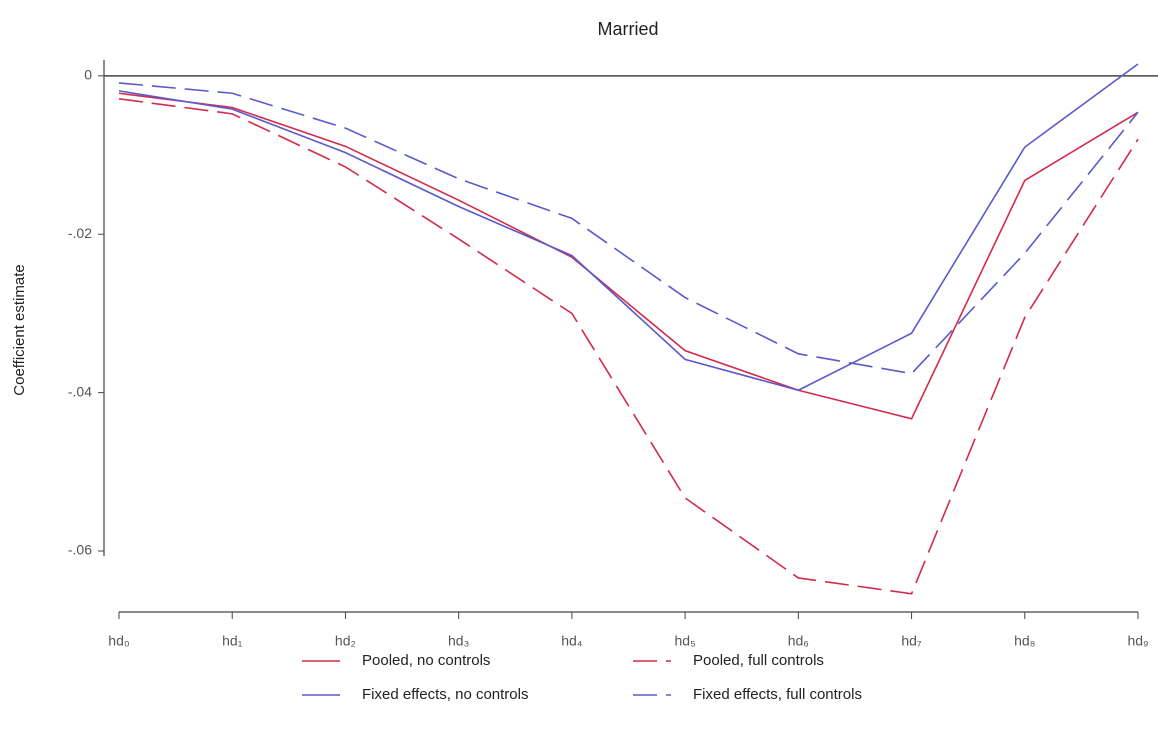 Image resolution: width=1158 pixels, height=738 pixels. What do you see at coordinates (911, 641) in the screenshot?
I see `x-tick-label: hd₇` at bounding box center [911, 641].